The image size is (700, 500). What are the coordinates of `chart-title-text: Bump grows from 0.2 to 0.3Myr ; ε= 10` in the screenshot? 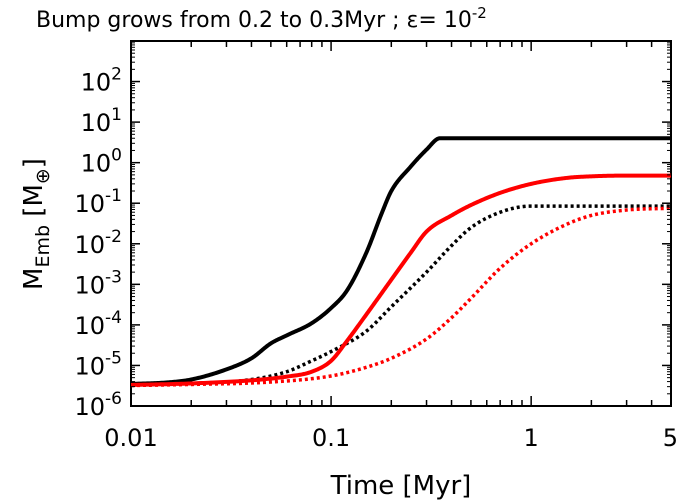 It's located at (254, 20).